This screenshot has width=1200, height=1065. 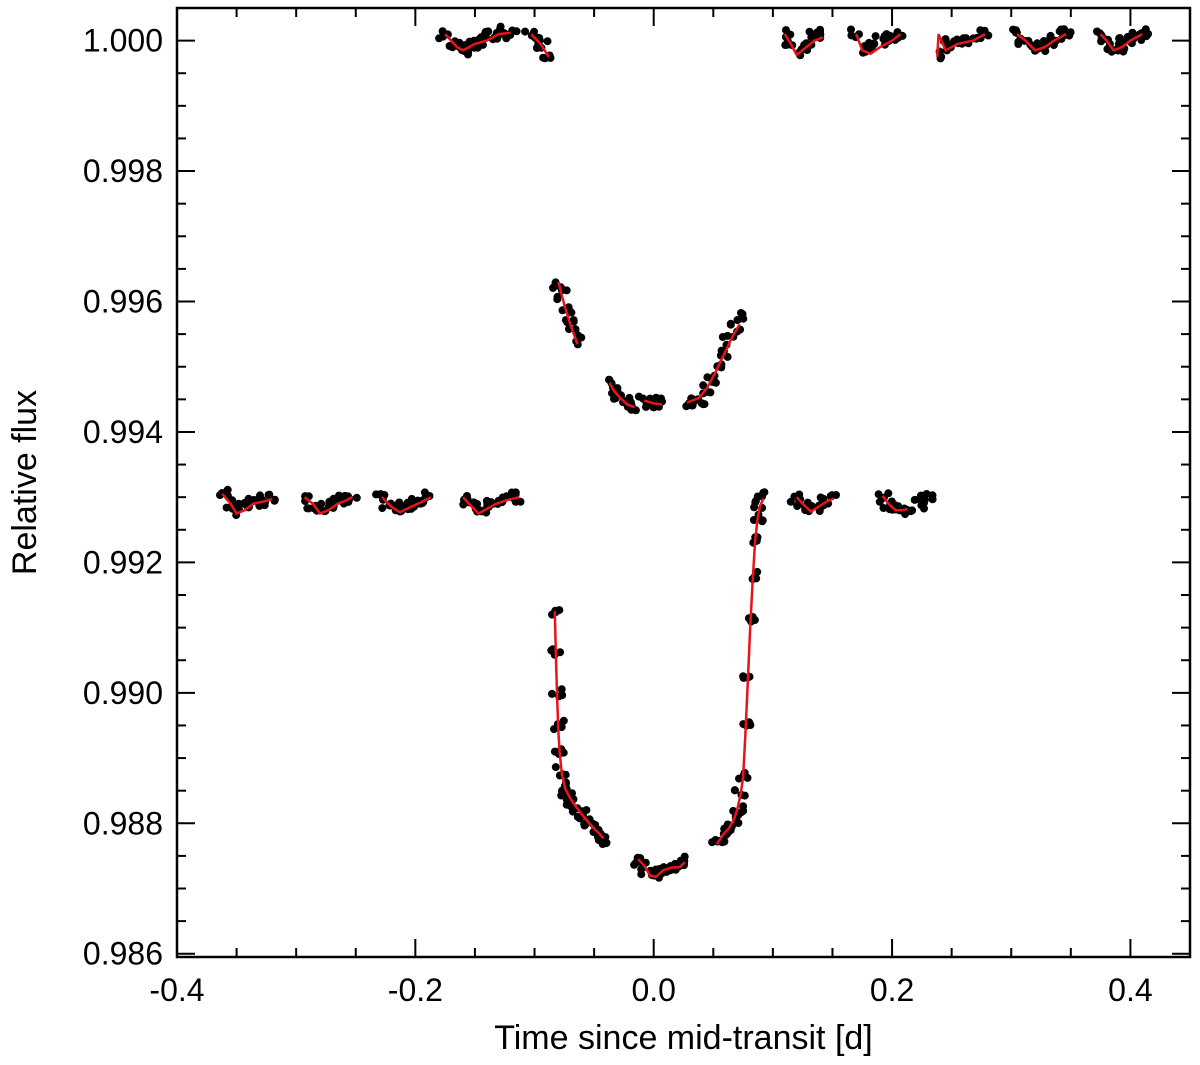 I want to click on y-tick-label: 0.994, so click(x=123, y=432).